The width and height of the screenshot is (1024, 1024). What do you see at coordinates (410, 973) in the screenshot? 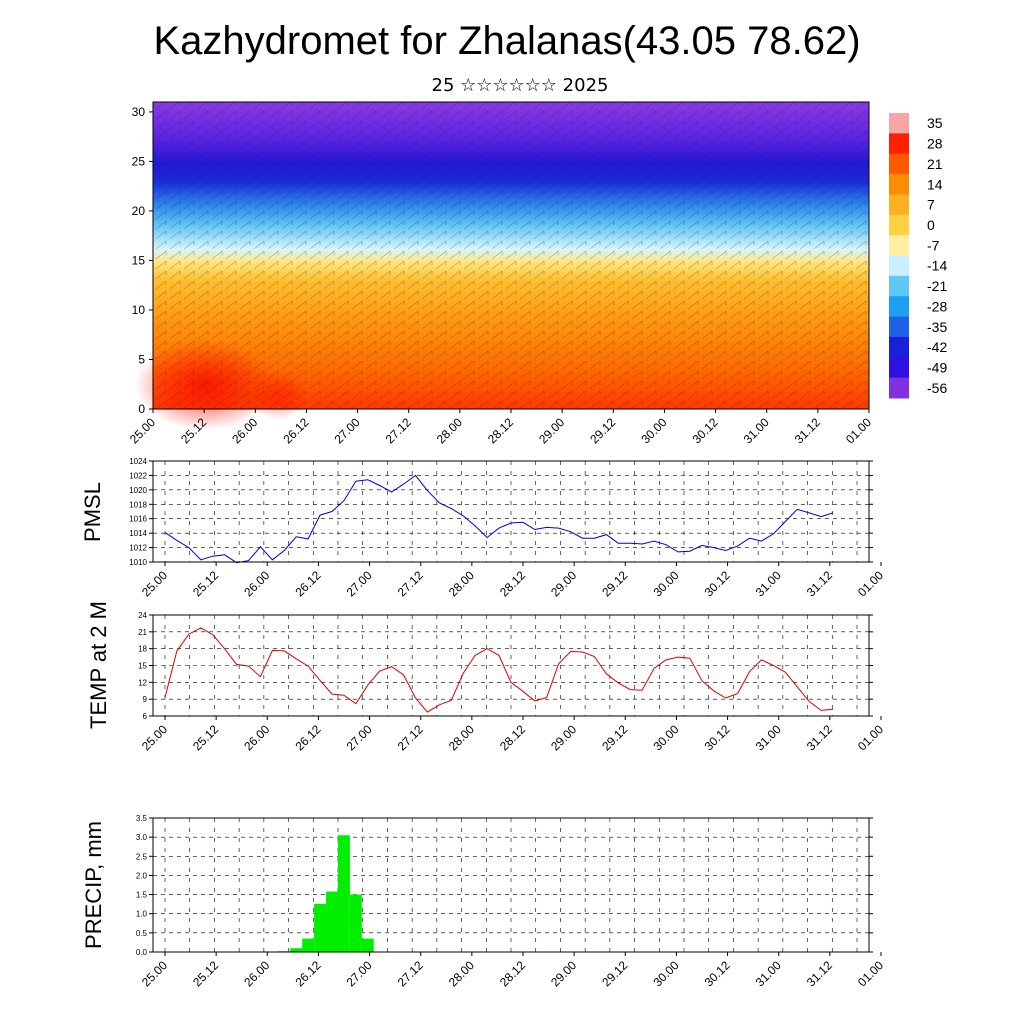
I see `p4-xtick-tick-label: 27.12` at bounding box center [410, 973].